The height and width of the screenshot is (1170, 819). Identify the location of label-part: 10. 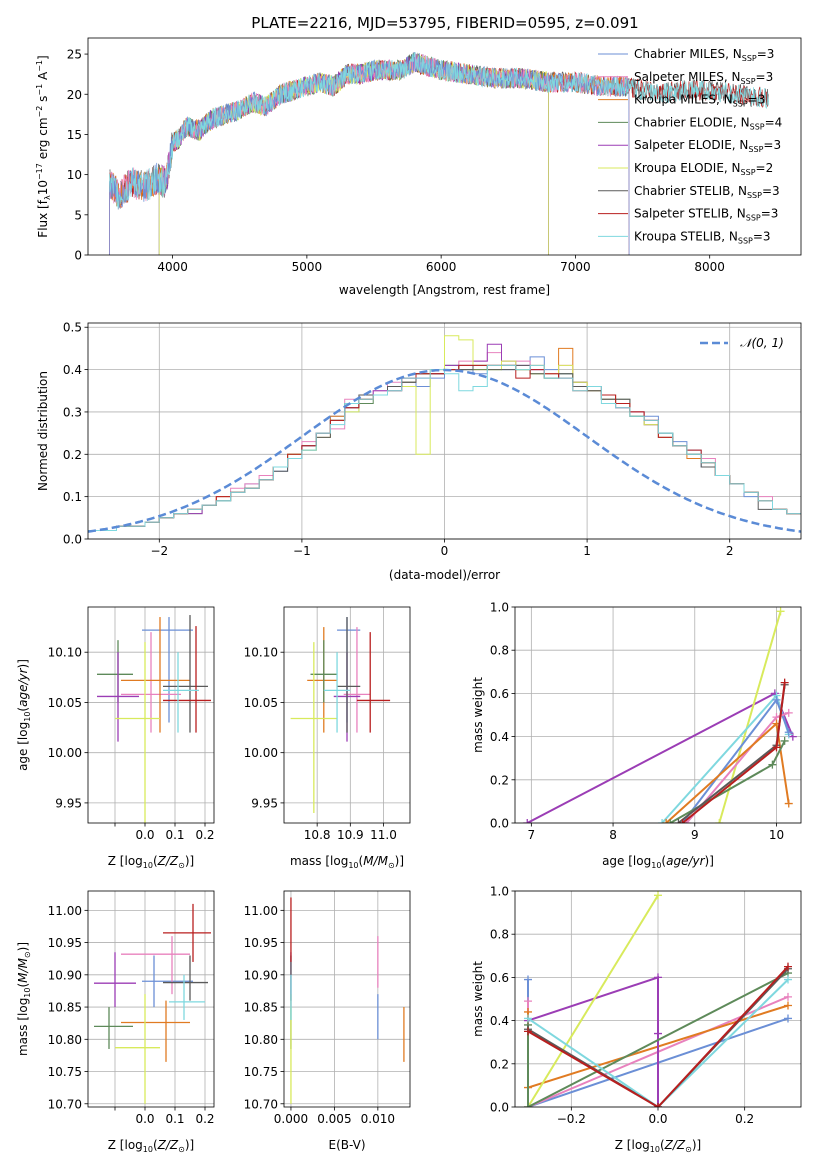
(27, 992).